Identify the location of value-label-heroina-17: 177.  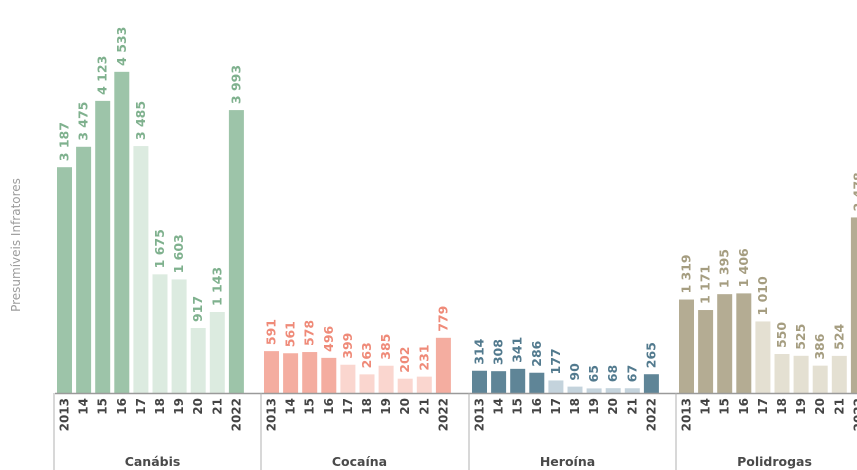
(555, 361).